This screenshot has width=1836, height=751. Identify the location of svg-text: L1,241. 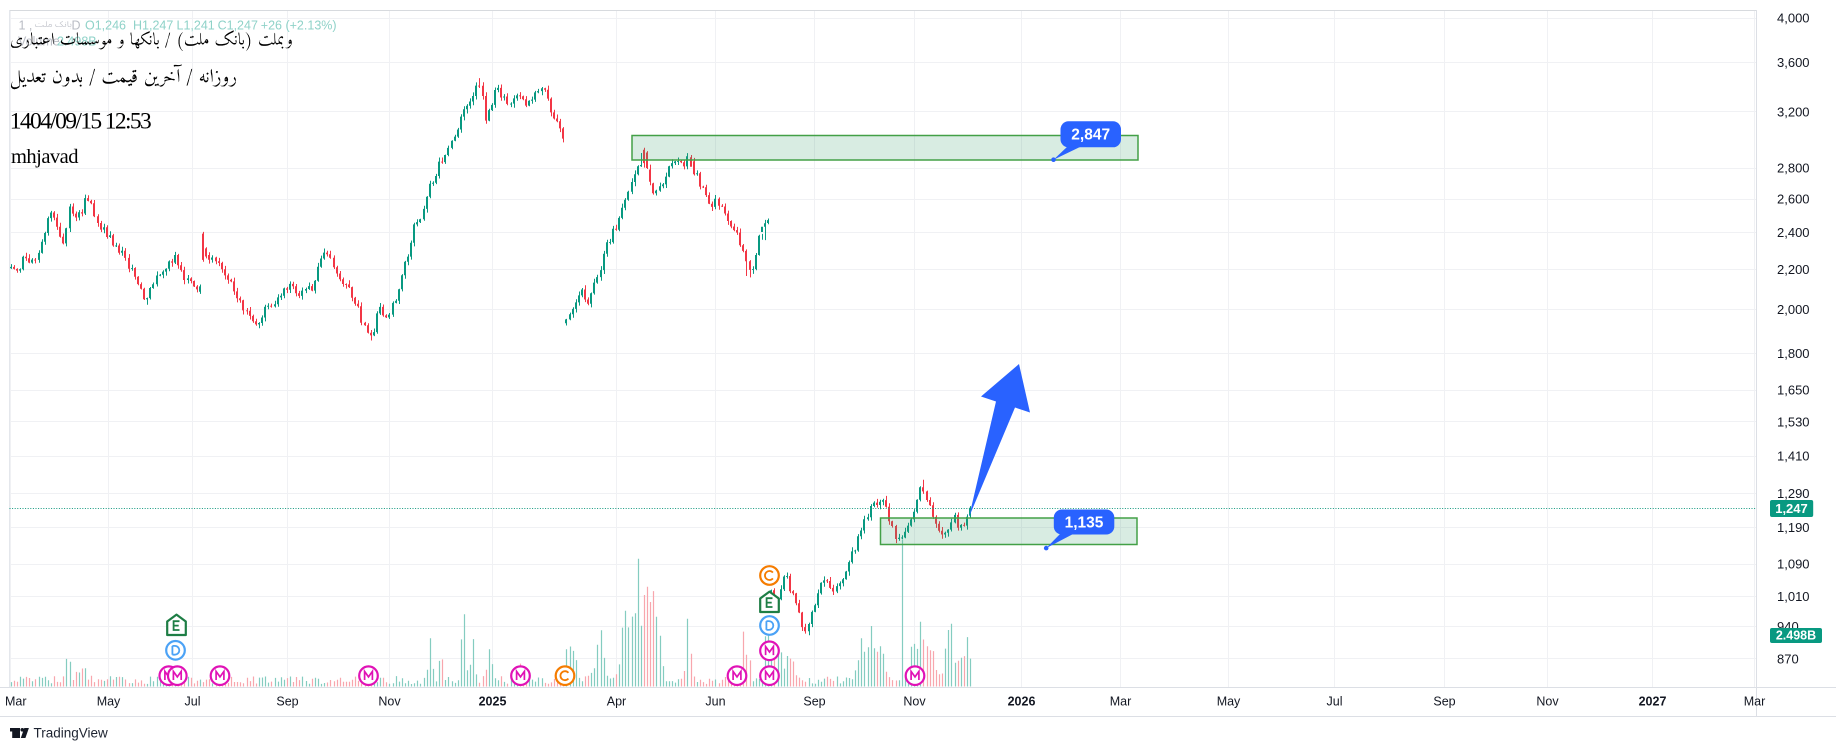
(196, 25).